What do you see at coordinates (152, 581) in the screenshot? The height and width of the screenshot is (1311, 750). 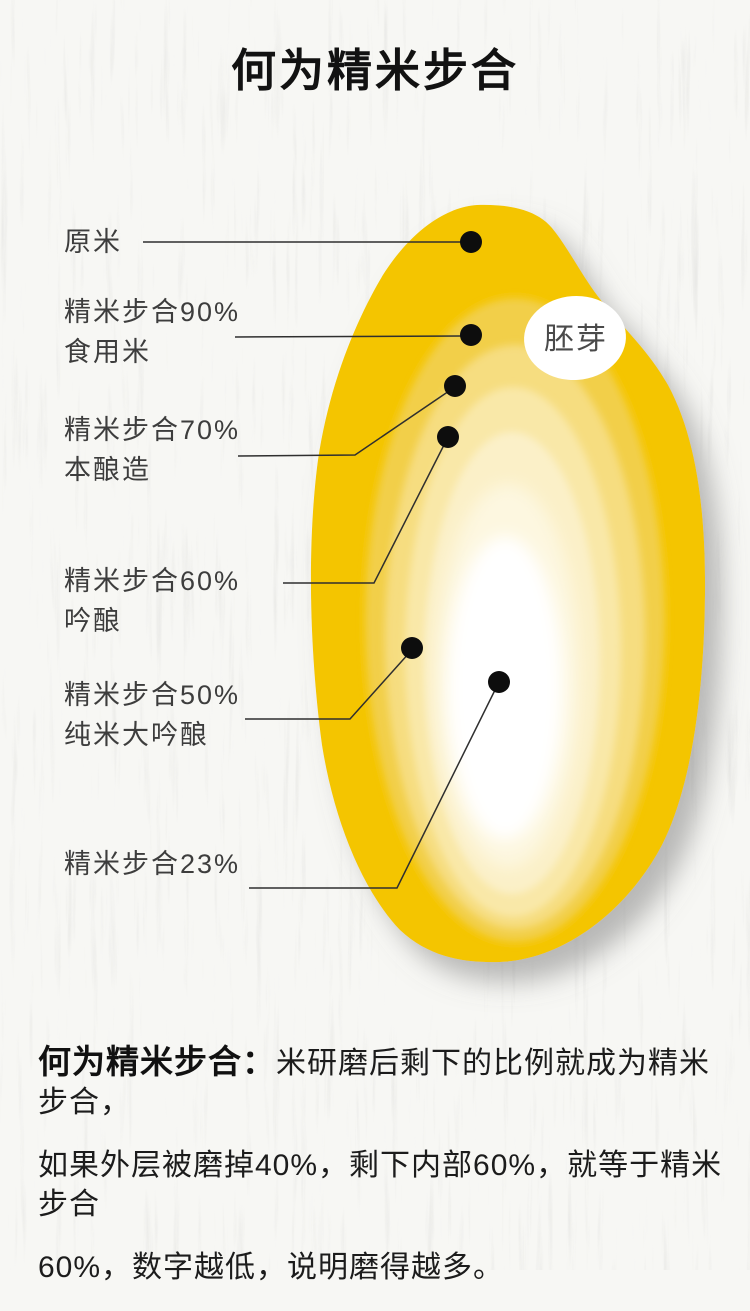 I see `layer-label-text: 精米步合60%` at bounding box center [152, 581].